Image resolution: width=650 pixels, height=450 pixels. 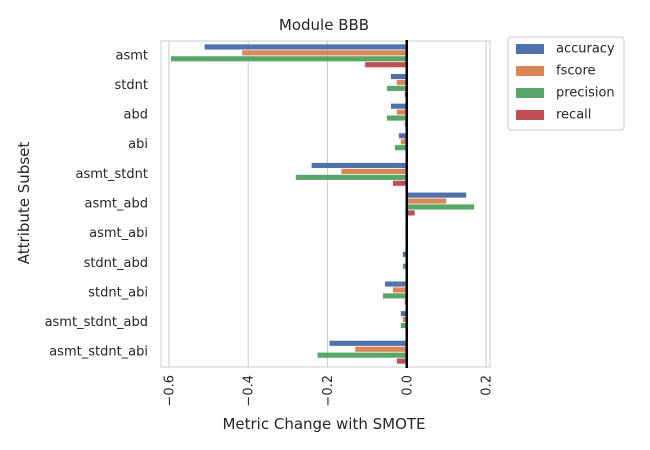 What do you see at coordinates (136, 115) in the screenshot?
I see `y-tick-label: abd` at bounding box center [136, 115].